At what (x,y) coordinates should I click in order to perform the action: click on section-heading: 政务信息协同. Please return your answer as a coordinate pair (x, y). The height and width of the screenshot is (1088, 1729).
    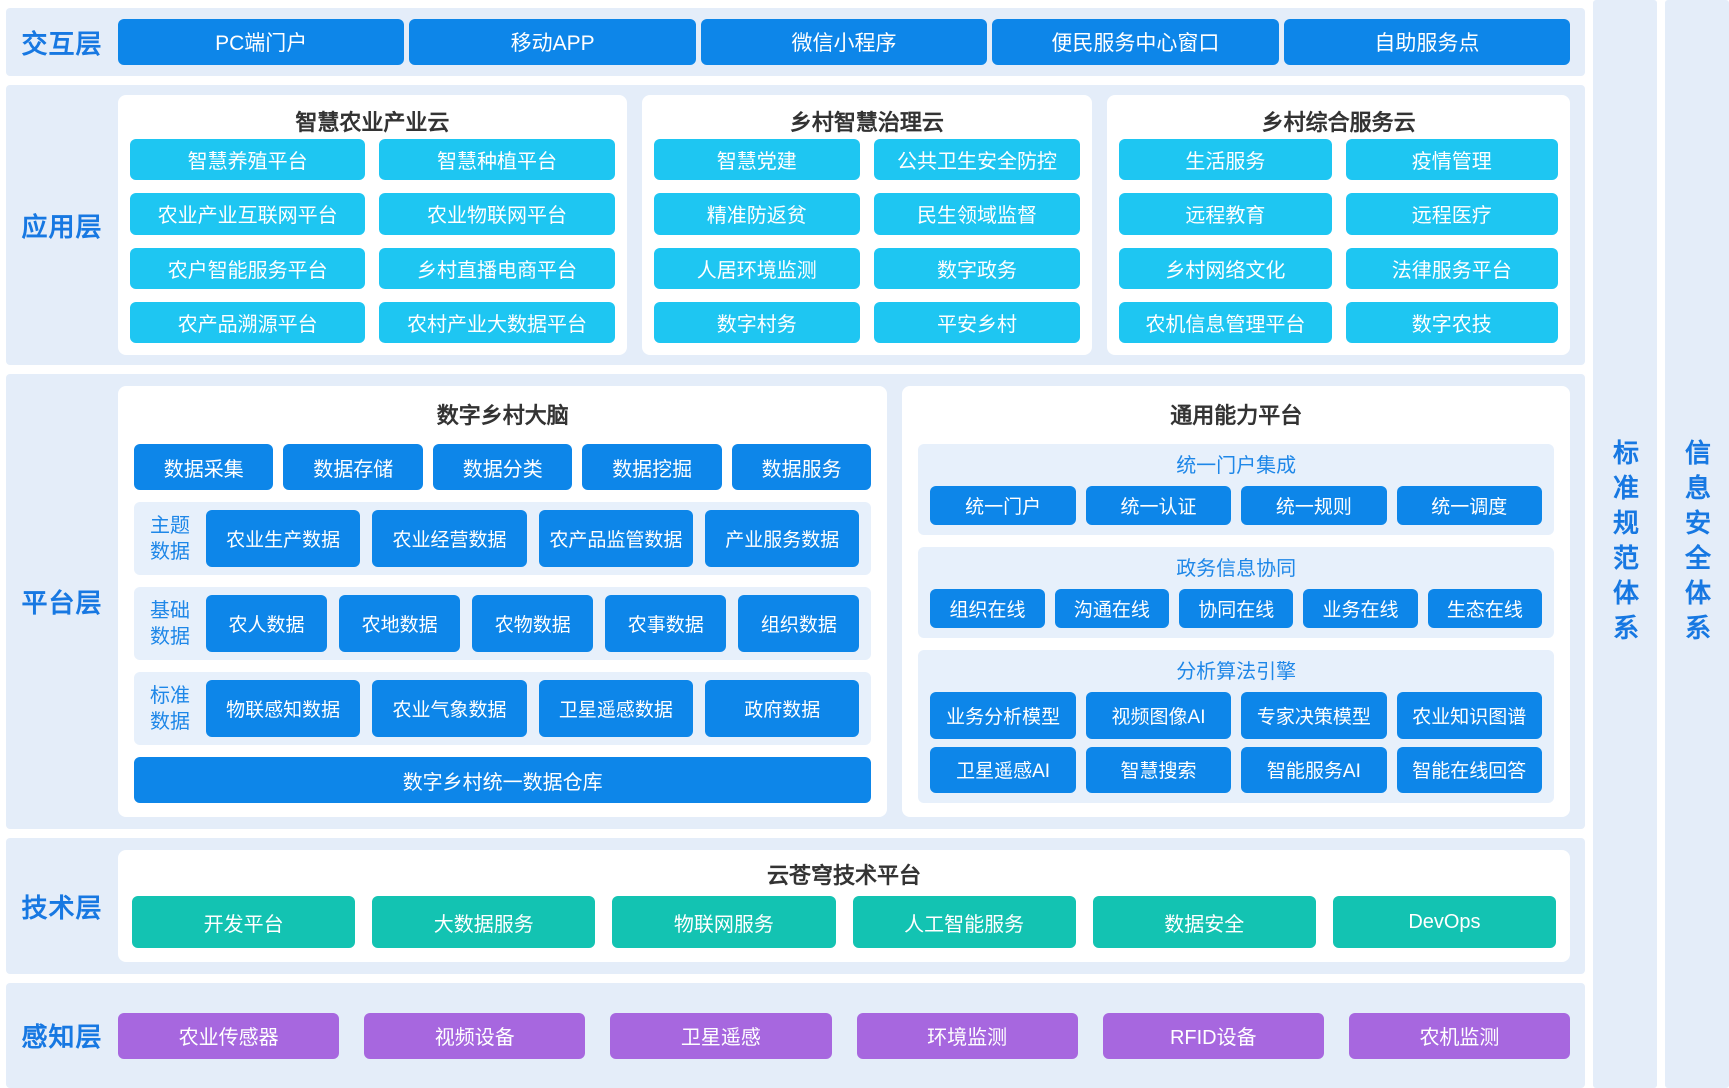
    Looking at the image, I should click on (1236, 568).